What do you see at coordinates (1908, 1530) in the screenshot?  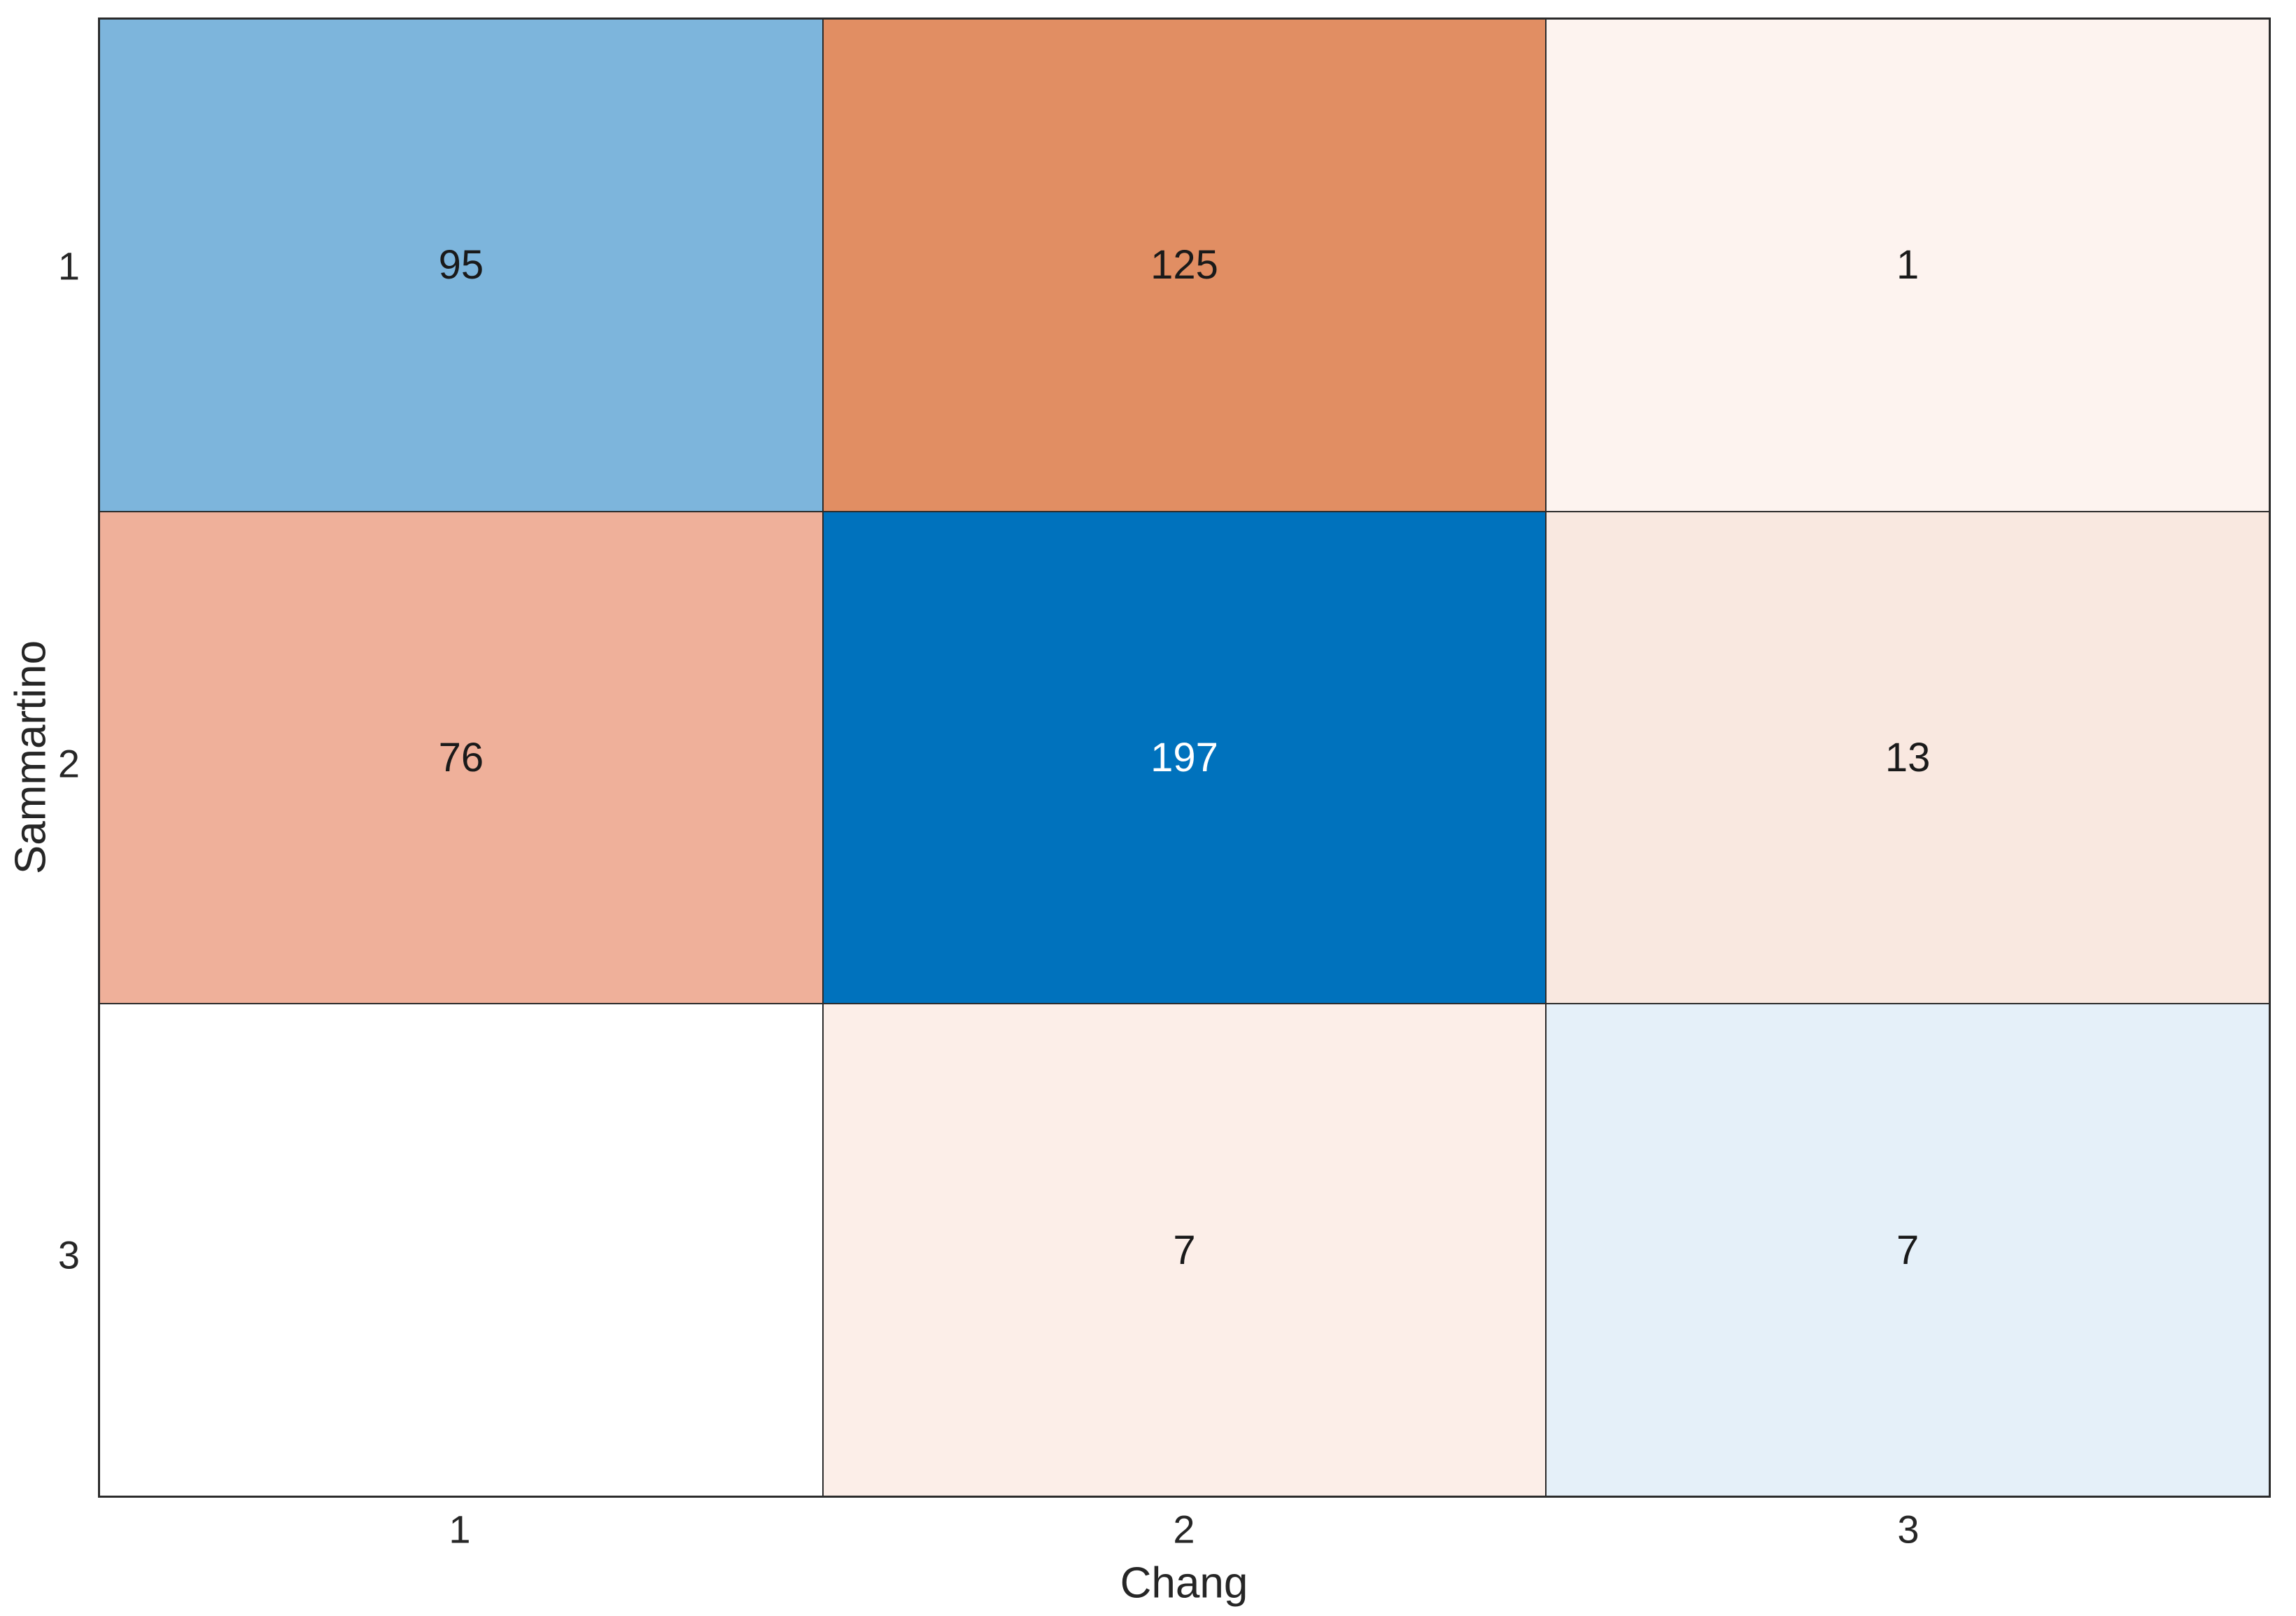 I see `x-tick-3: 3` at bounding box center [1908, 1530].